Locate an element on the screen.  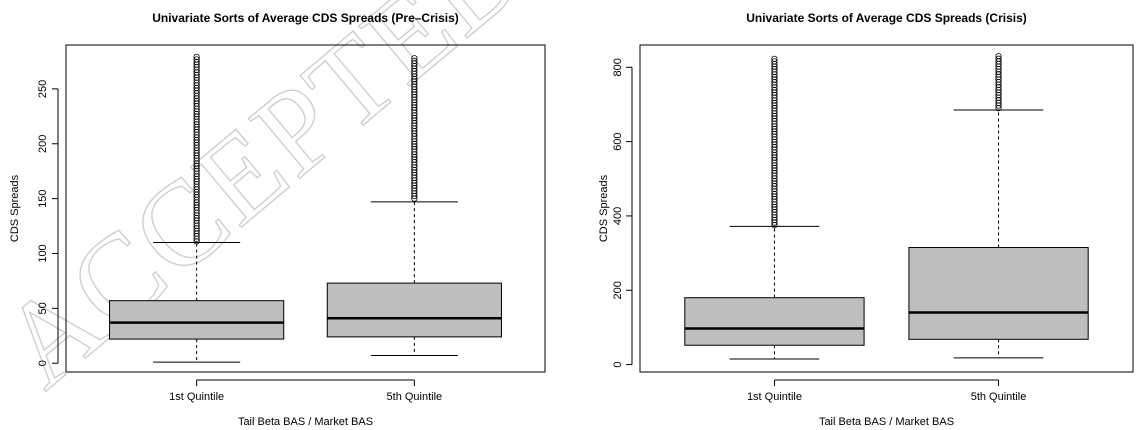
y-tick-label: 150 is located at coordinates (43, 198).